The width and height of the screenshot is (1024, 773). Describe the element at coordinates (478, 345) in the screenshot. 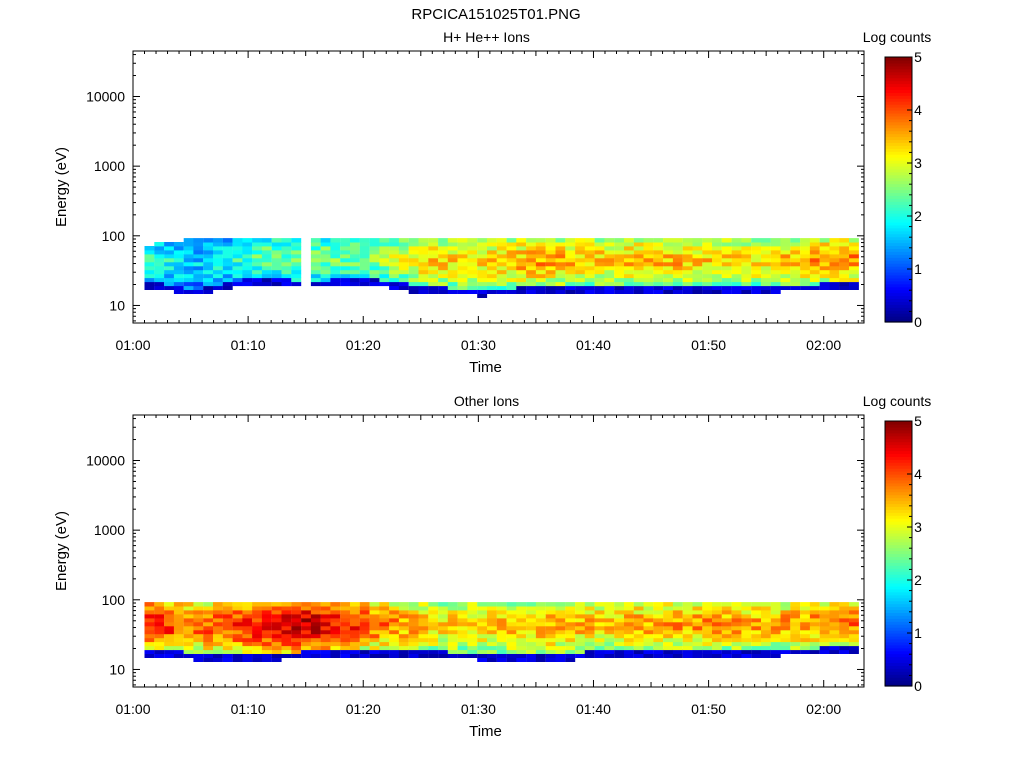

I see `x-tick-label: 01:30` at that location.